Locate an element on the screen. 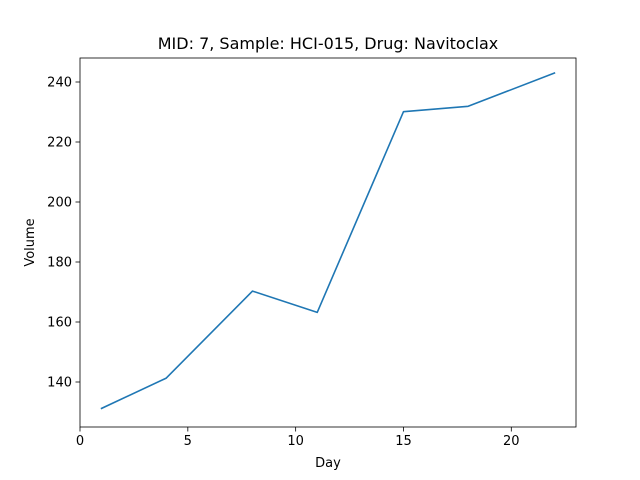 This screenshot has height=480, width=640. y-axis-ticks: 140 160 180 200 220 240 is located at coordinates (63, 233).